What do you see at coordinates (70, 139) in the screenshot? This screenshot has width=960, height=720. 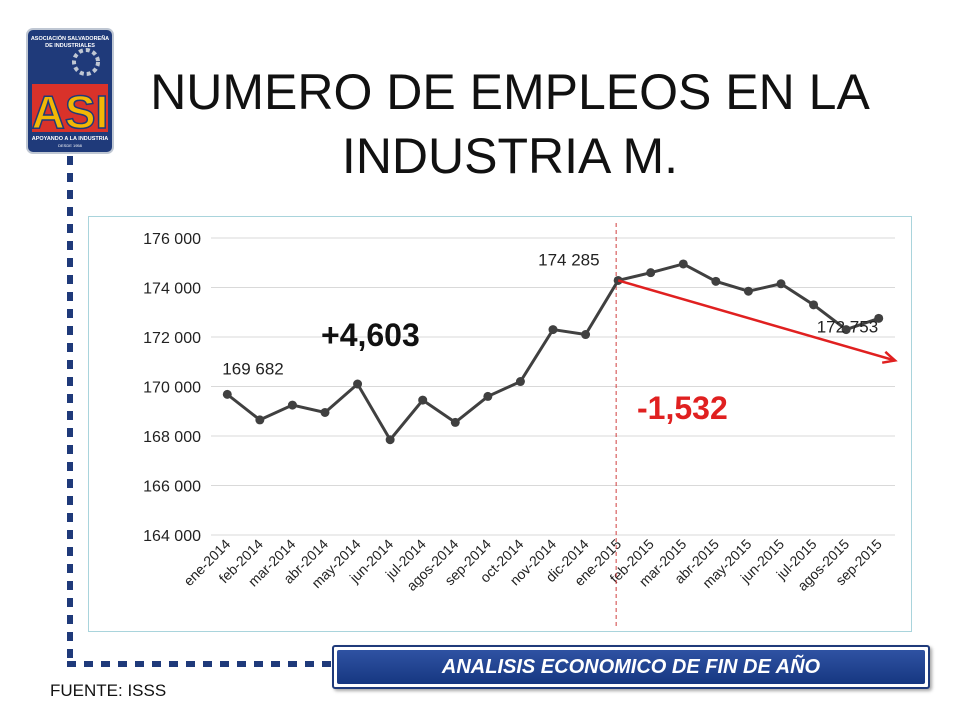 I see `logo-bottom-text: APOYANDO A LA INDUSTRIA` at bounding box center [70, 139].